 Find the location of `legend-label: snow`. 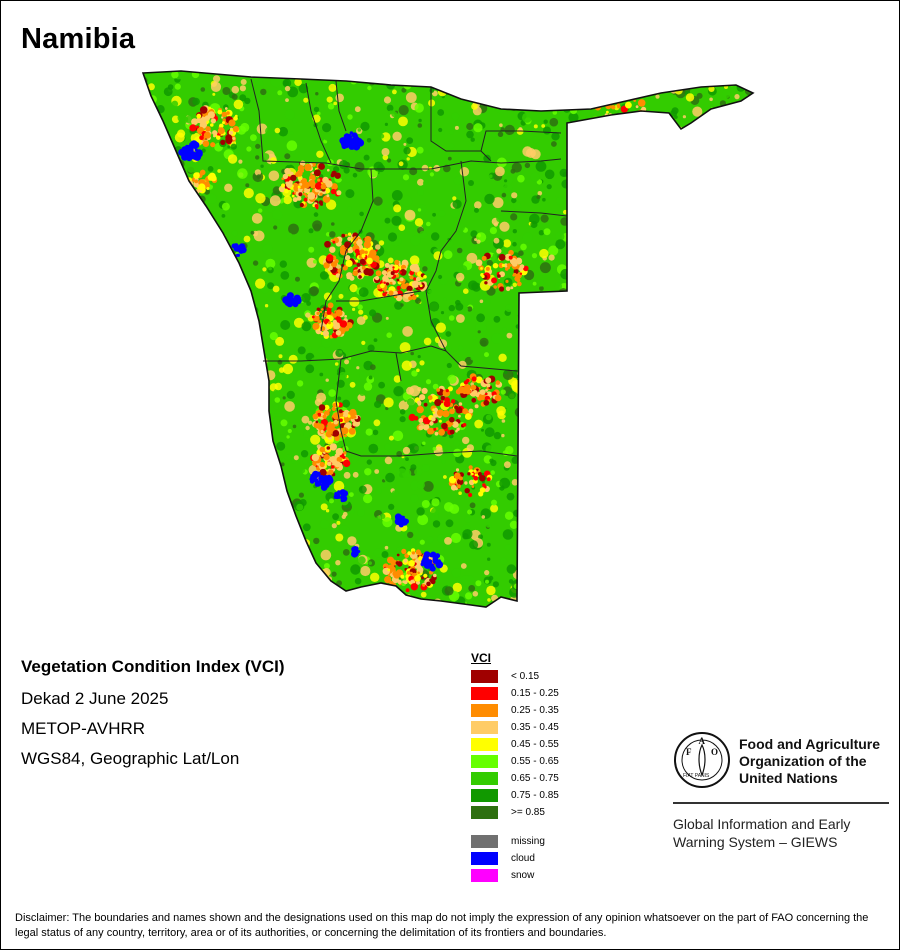

legend-label: snow is located at coordinates (523, 875).